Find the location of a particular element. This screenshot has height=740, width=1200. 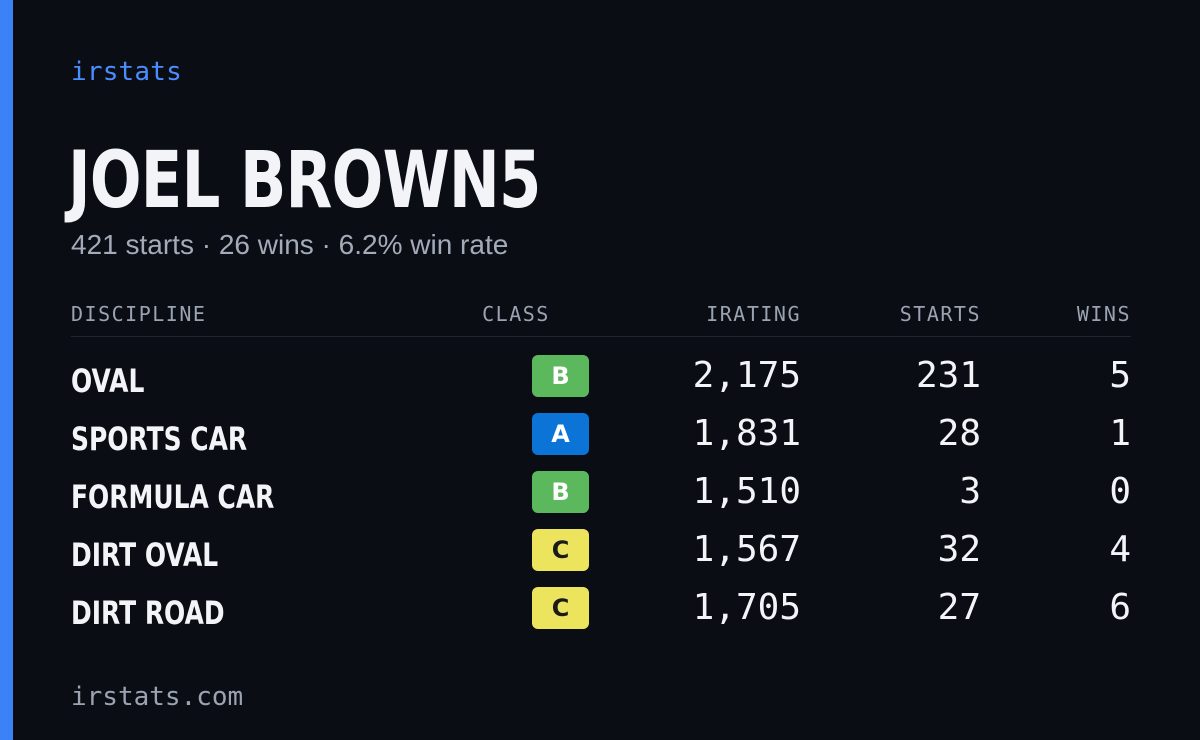

starts-value: 28 is located at coordinates (959, 433).